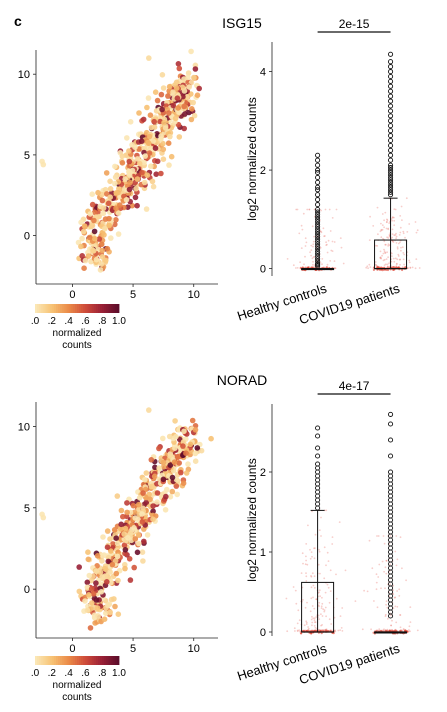 The height and width of the screenshot is (712, 447). What do you see at coordinates (76, 697) in the screenshot?
I see `colorbar-title: counts` at bounding box center [76, 697].